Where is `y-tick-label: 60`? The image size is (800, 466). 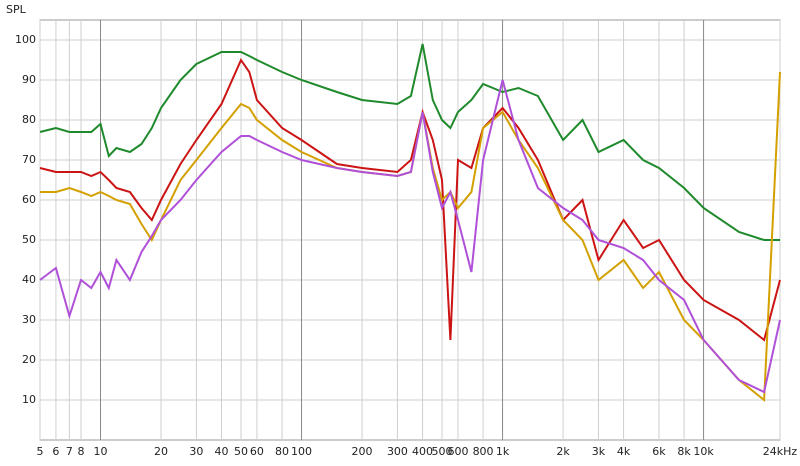 y-tick-label: 60 is located at coordinates (29, 199).